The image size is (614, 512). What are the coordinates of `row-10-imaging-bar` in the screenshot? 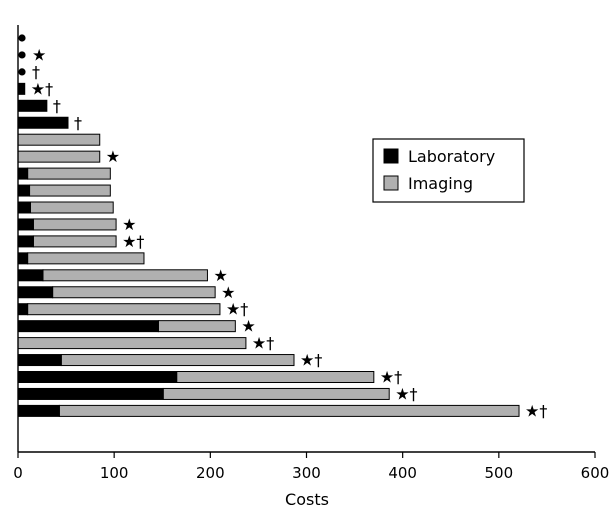 It's located at (70, 190).